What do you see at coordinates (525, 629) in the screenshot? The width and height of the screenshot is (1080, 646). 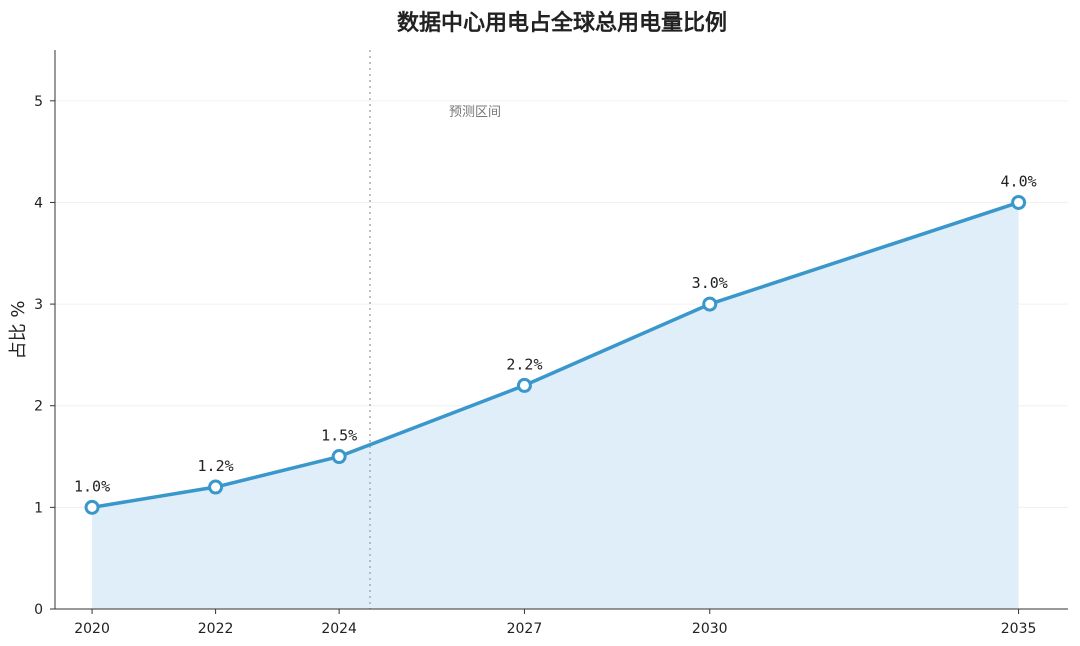 I see `x-tick-label: 2027` at bounding box center [525, 629].